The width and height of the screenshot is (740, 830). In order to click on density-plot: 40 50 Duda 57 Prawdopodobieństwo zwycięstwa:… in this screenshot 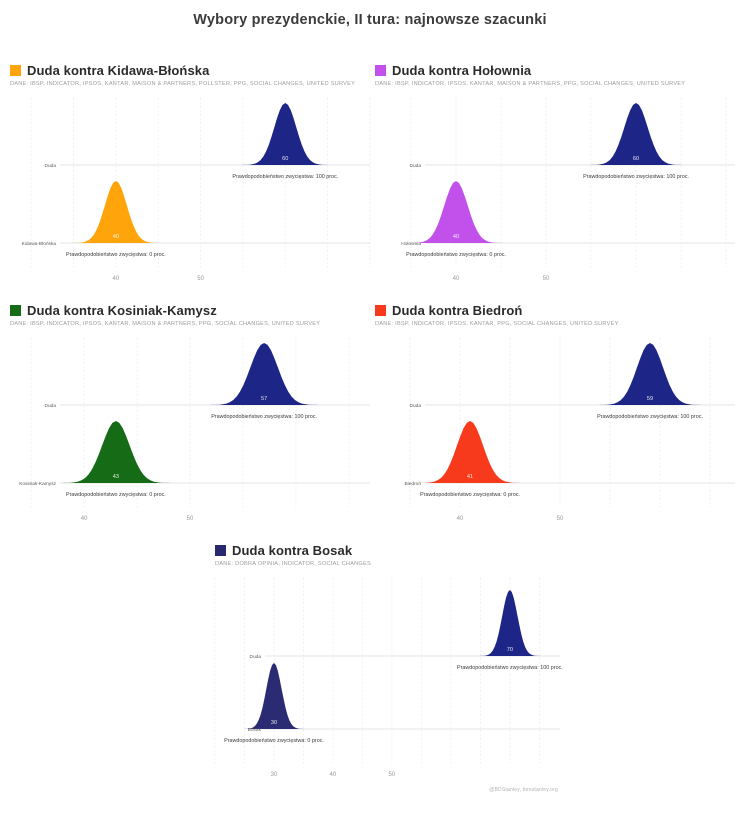, I will do `click(194, 430)`.